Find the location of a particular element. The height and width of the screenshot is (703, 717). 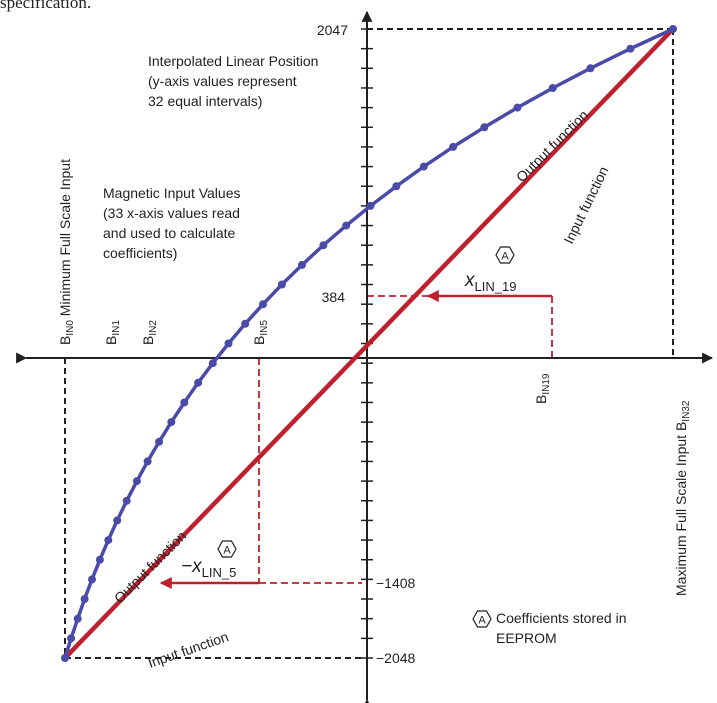

y-tick-label-384: 384 is located at coordinates (334, 297).